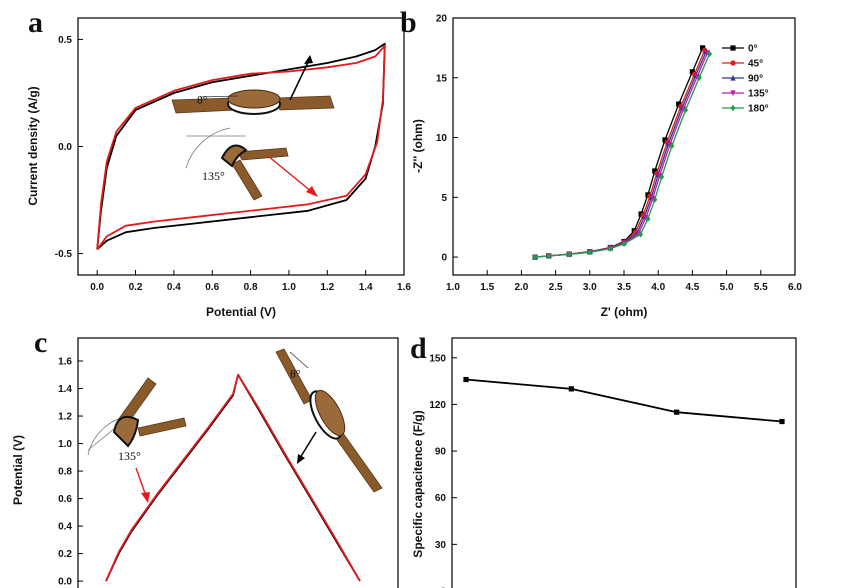 The height and width of the screenshot is (588, 850). I want to click on panel-a-x-tick-label: 0.8, so click(251, 287).